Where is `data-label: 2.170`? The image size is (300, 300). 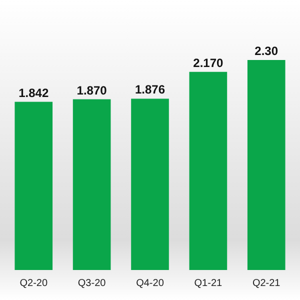 data-label: 2.170 is located at coordinates (208, 63).